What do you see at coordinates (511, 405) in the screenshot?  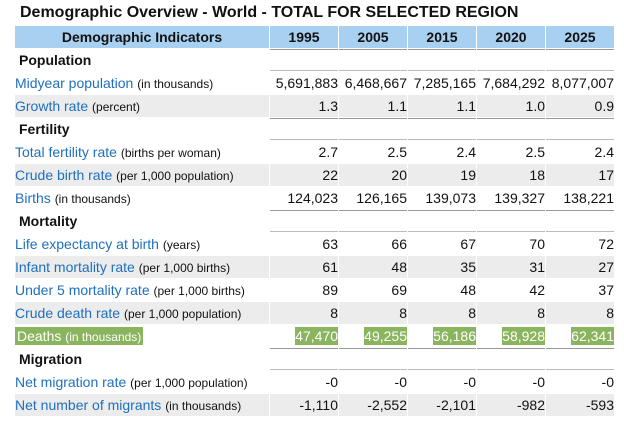 I see `value-cell: -982` at bounding box center [511, 405].